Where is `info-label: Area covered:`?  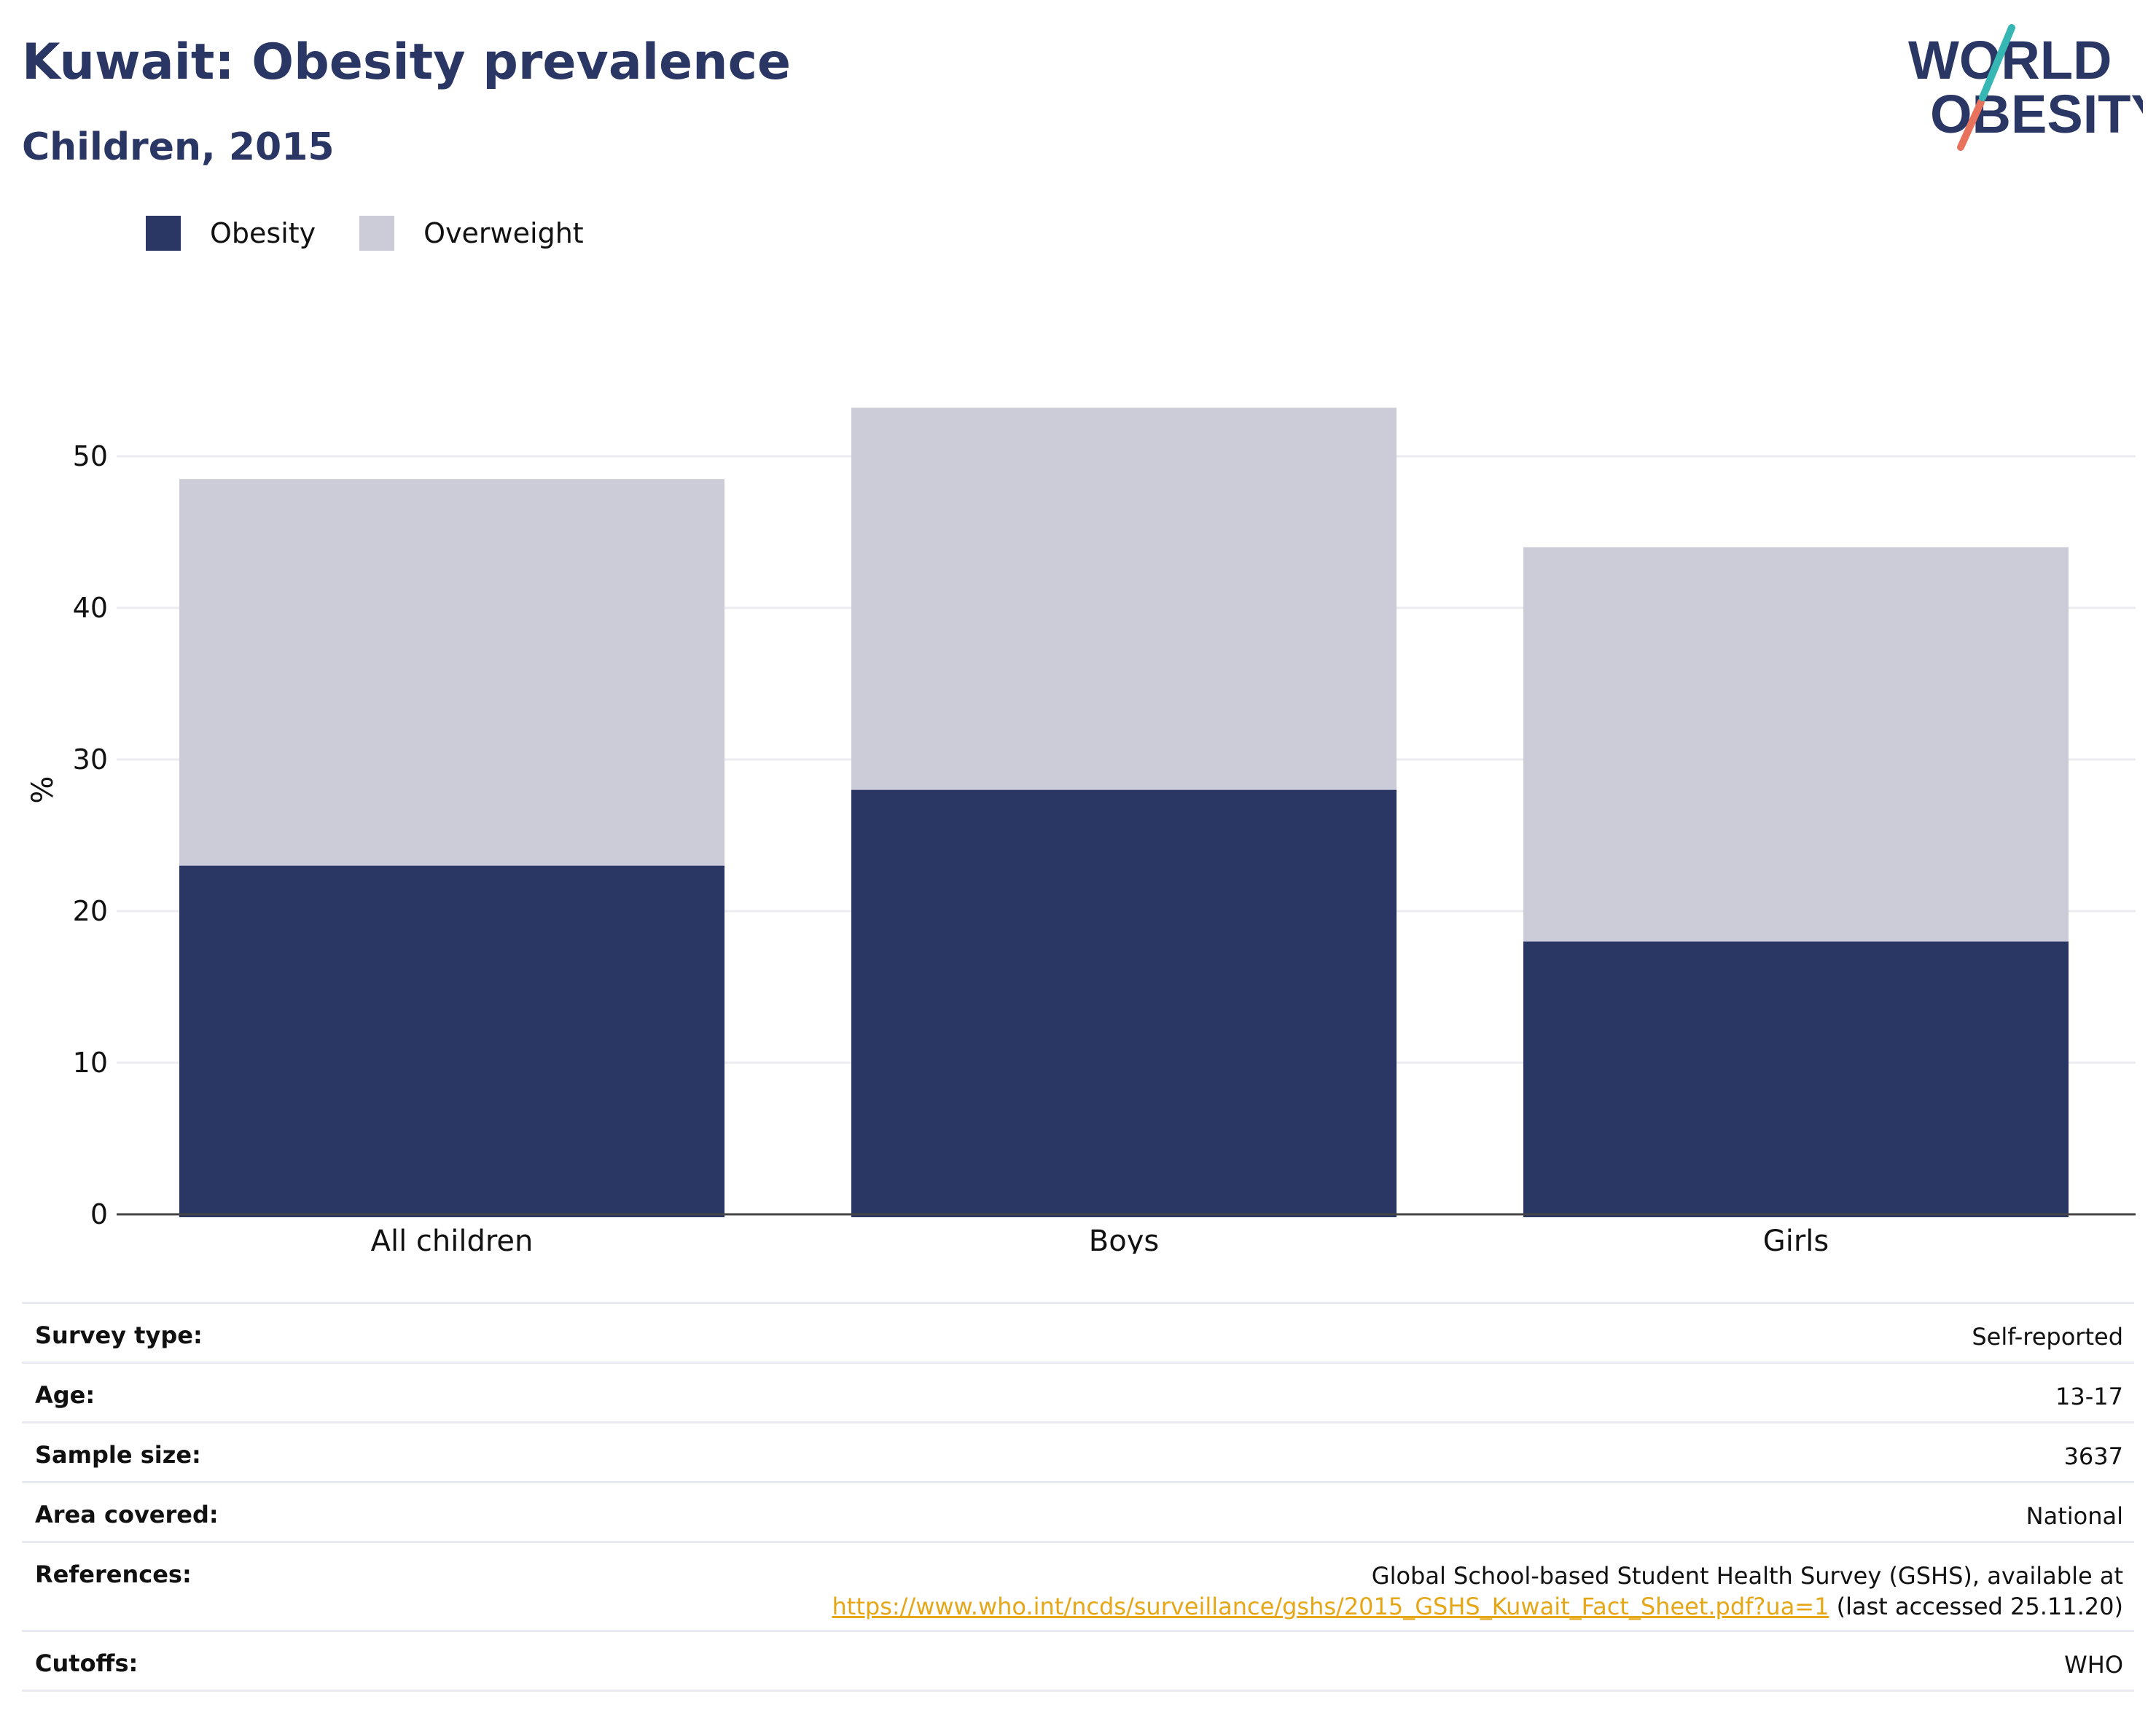
info-label: Area covered: is located at coordinates (127, 1515).